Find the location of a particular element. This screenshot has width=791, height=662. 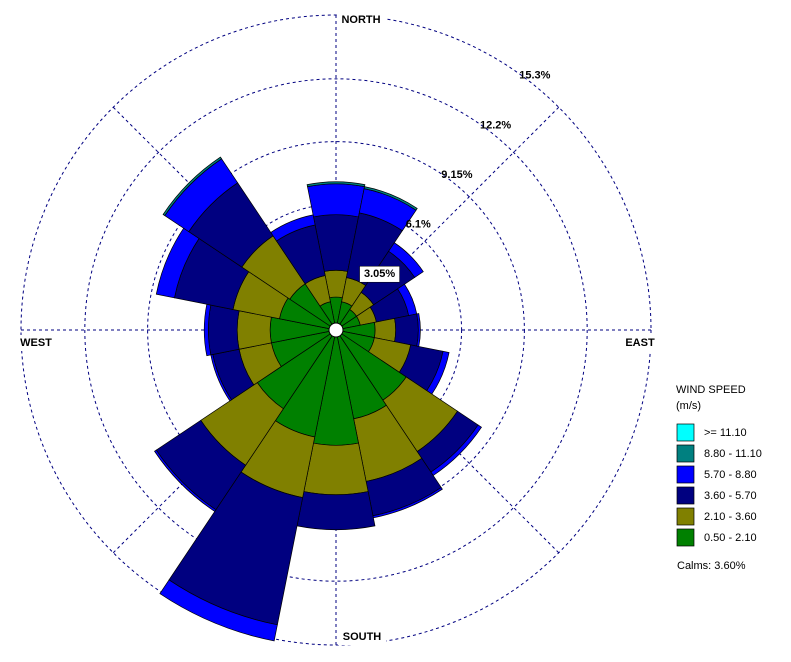

ring-label-bg is located at coordinates (379, 274).